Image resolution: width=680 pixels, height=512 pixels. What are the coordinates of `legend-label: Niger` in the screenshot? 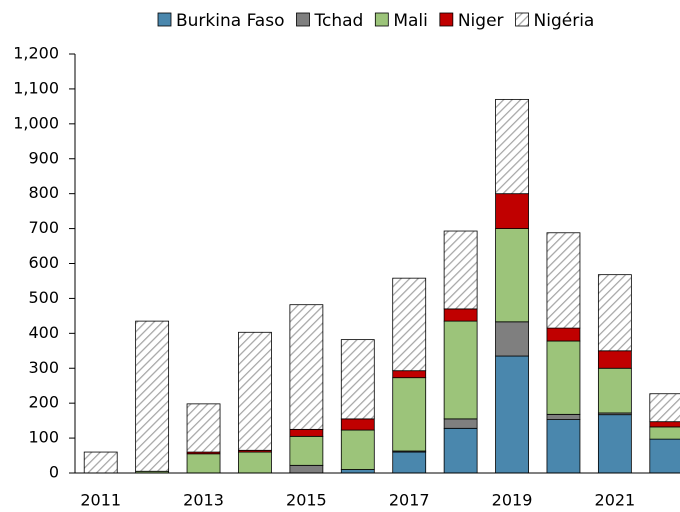 It's located at (481, 21).